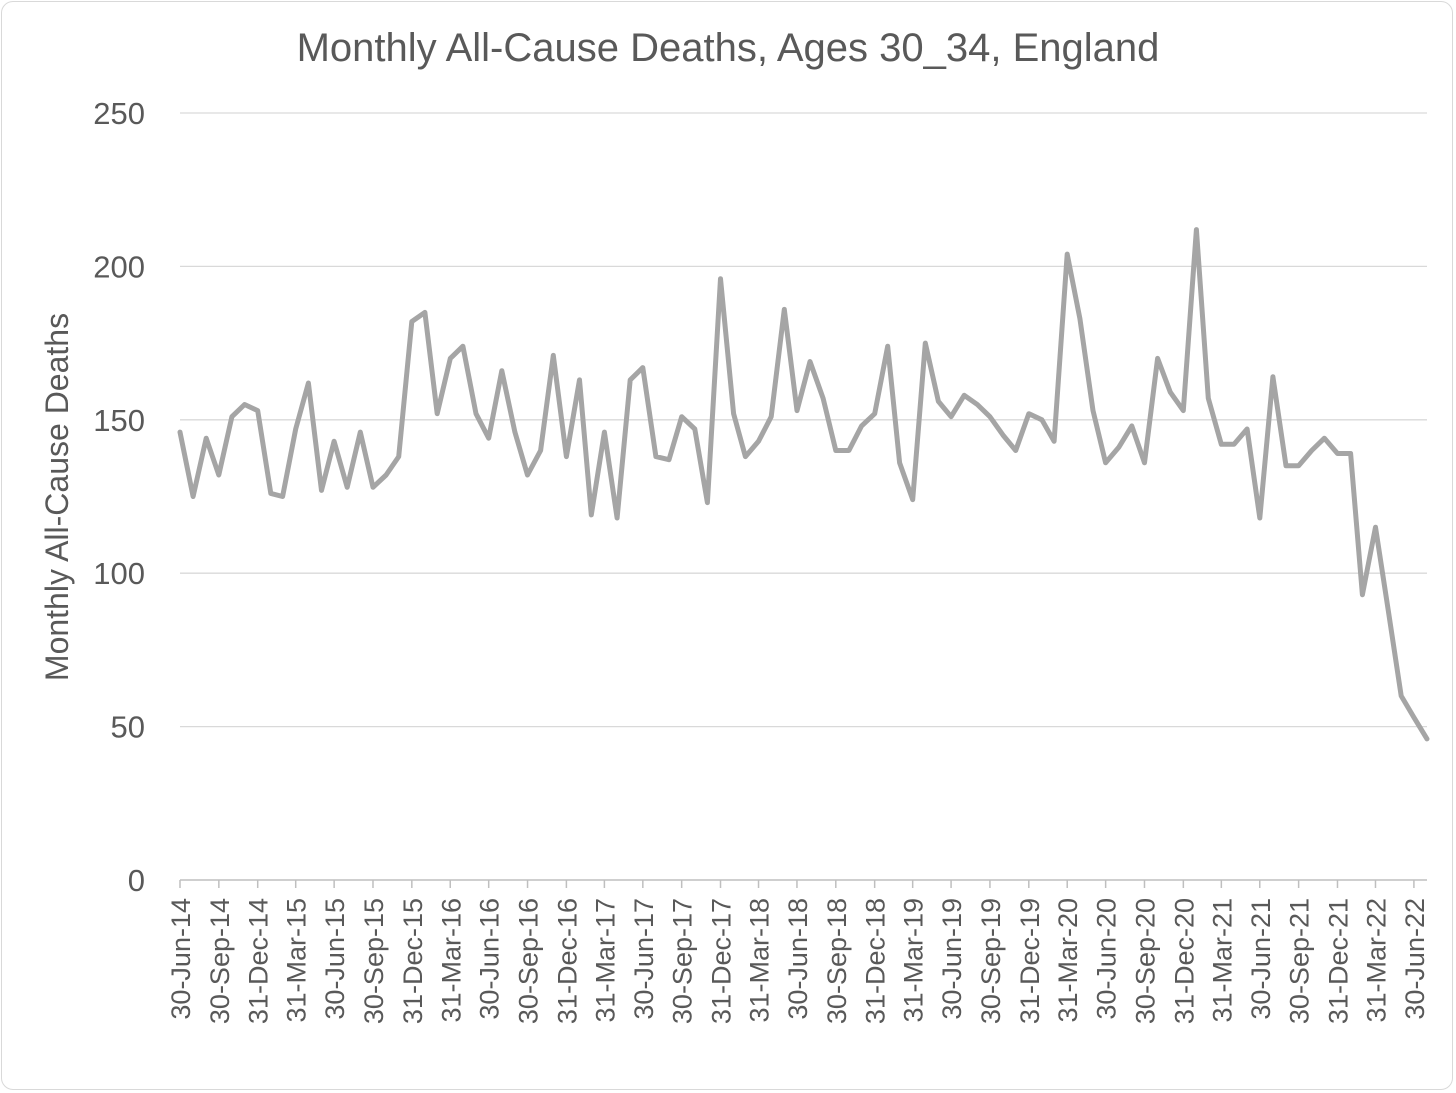 The height and width of the screenshot is (1093, 1456). What do you see at coordinates (722, 961) in the screenshot?
I see `x-tick-label: 31-Dec-17` at bounding box center [722, 961].